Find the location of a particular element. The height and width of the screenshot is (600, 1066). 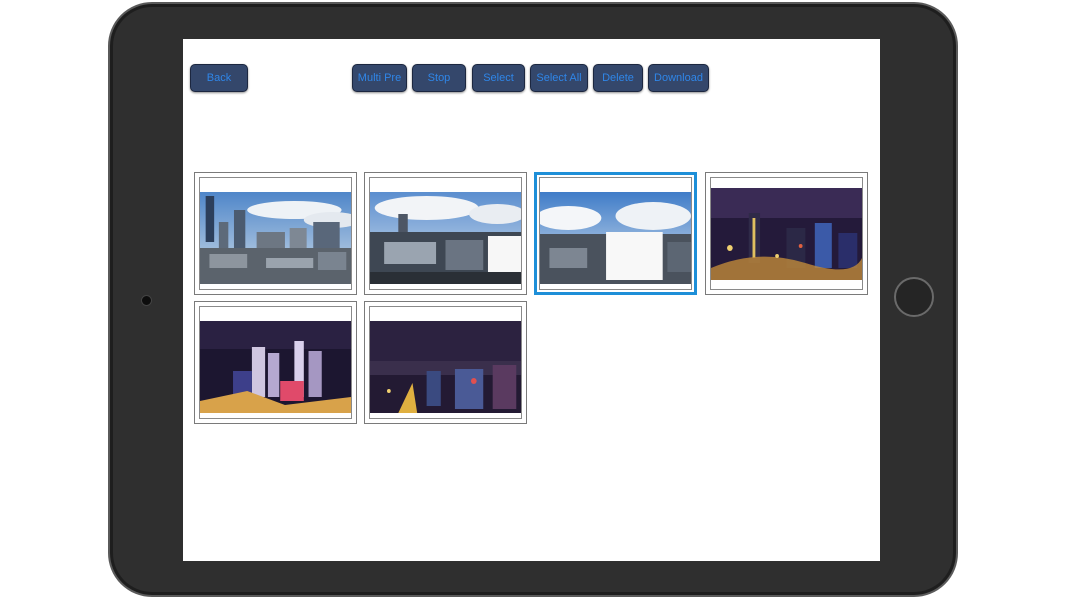

back-button: Back is located at coordinates (219, 78).